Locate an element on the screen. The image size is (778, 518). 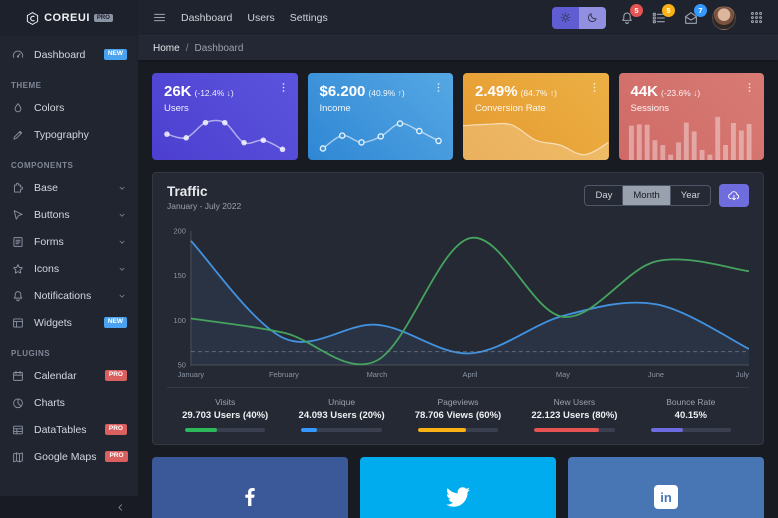
kebab-icon is located at coordinates (438, 87).